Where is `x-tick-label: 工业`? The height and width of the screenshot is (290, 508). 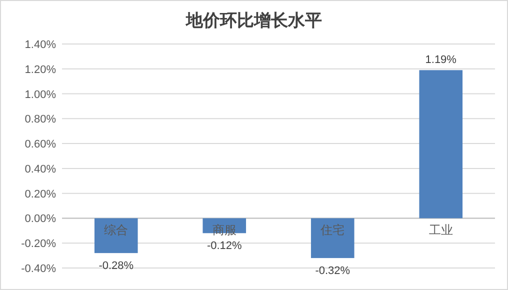 x-tick-label: 工业 is located at coordinates (440, 230).